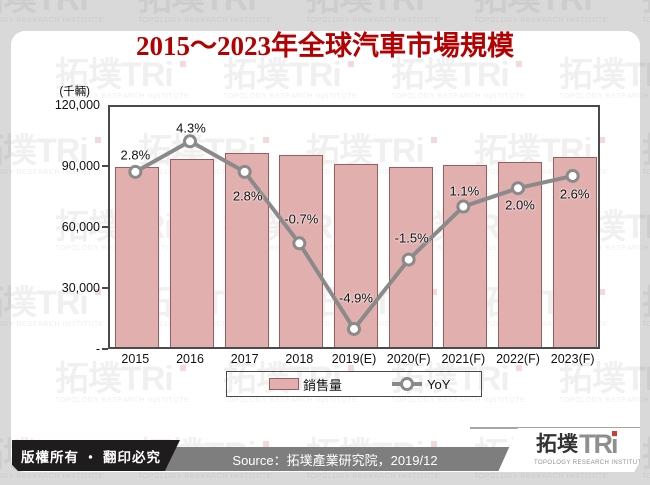 Image resolution: width=650 pixels, height=485 pixels. What do you see at coordinates (135, 359) in the screenshot?
I see `x-tick-label: 2015` at bounding box center [135, 359].